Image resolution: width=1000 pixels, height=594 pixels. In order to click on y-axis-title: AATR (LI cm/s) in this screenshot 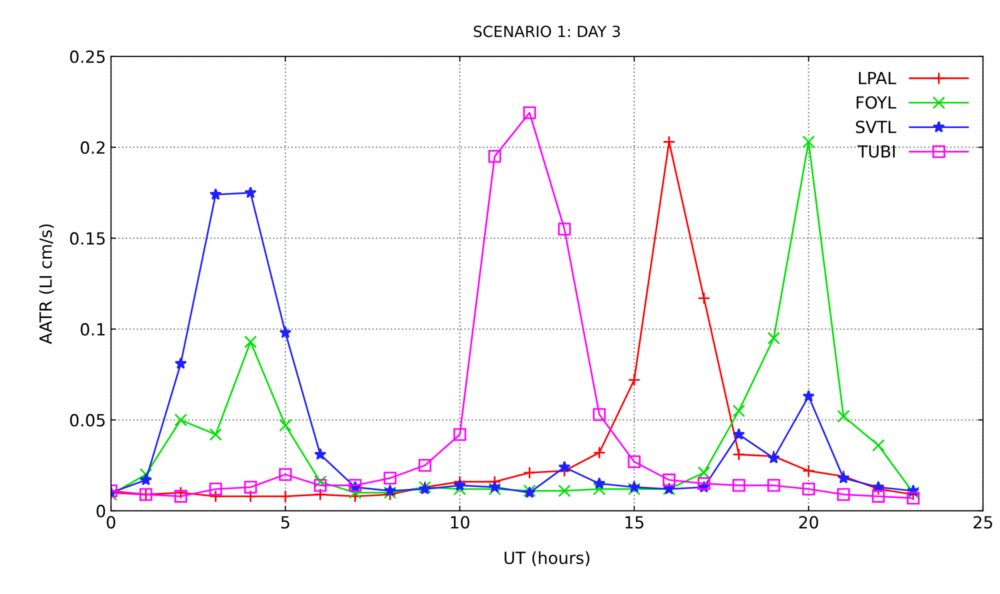, I will do `click(46, 284)`.